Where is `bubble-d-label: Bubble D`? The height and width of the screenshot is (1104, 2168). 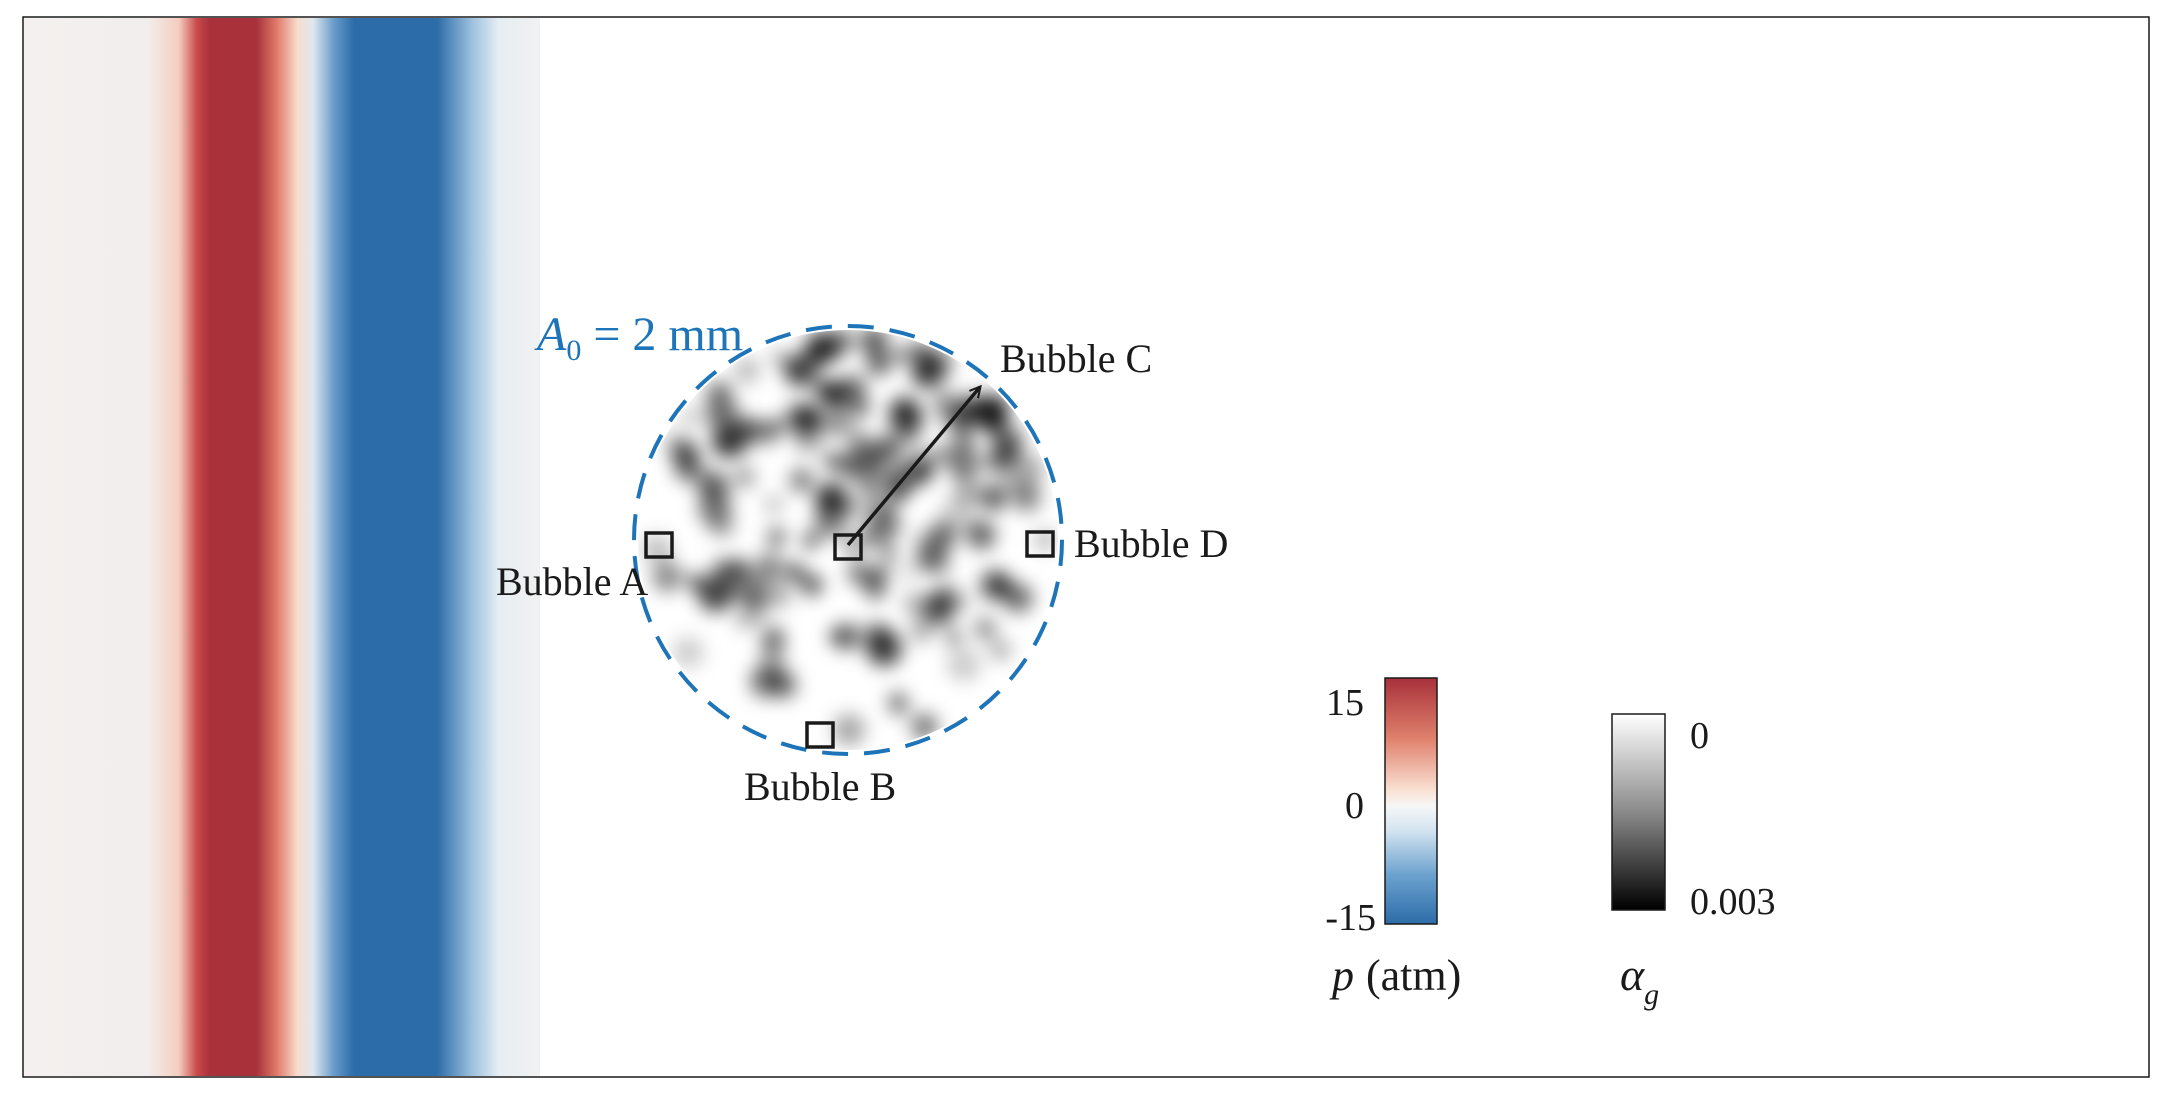
bubble-d-label: Bubble D is located at coordinates (1151, 543).